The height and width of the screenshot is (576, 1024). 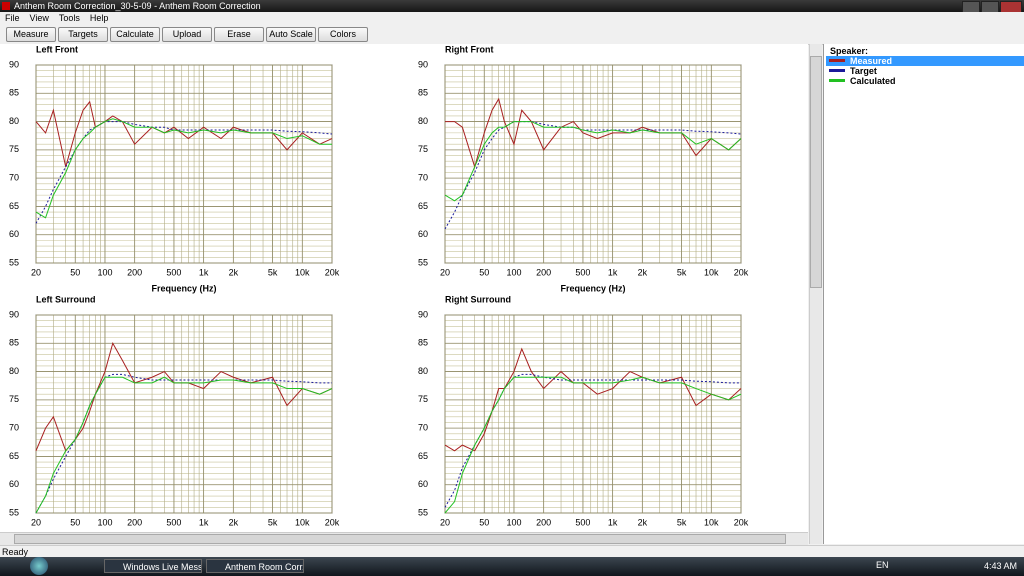 What do you see at coordinates (423, 456) in the screenshot?
I see `y-tick-label: 65` at bounding box center [423, 456].